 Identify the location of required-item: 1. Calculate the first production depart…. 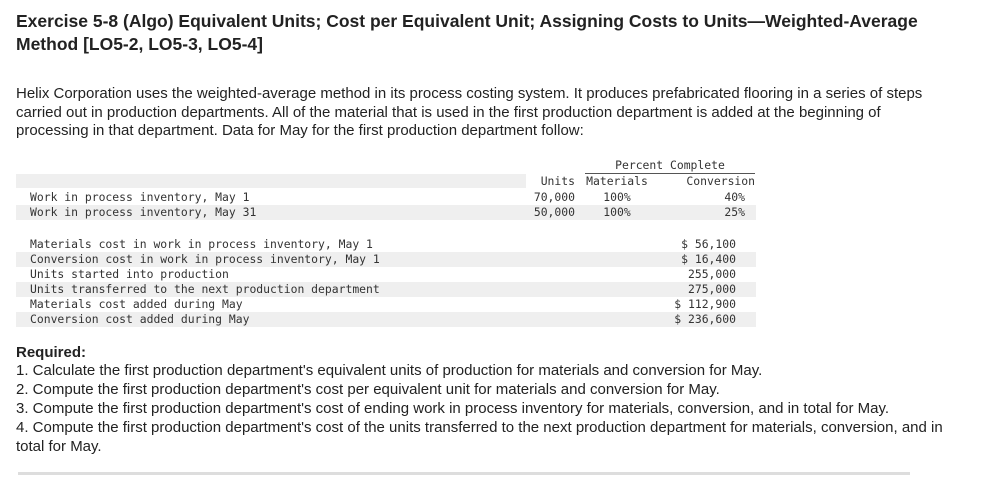
(389, 370).